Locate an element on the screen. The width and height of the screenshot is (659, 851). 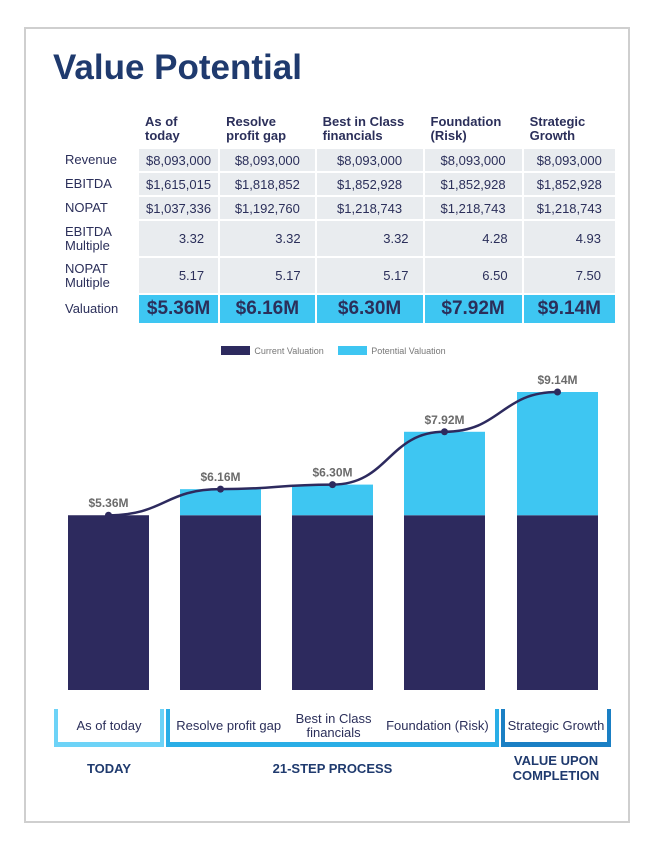
row-label: EBITDA is located at coordinates (88, 183).